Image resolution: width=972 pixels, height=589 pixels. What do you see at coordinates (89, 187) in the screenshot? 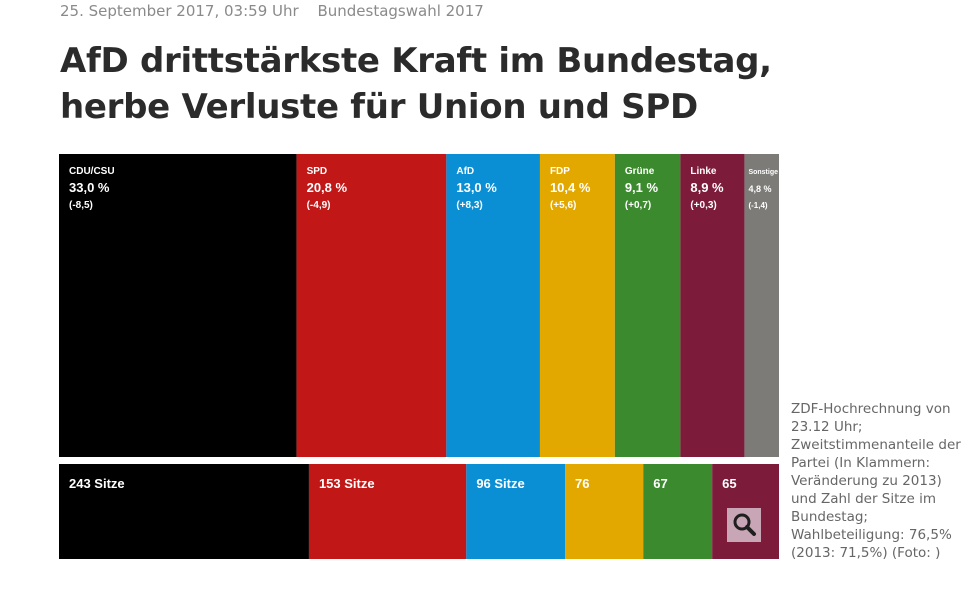
I see `vote-share-label-cdu-csu: 33,0 %` at bounding box center [89, 187].